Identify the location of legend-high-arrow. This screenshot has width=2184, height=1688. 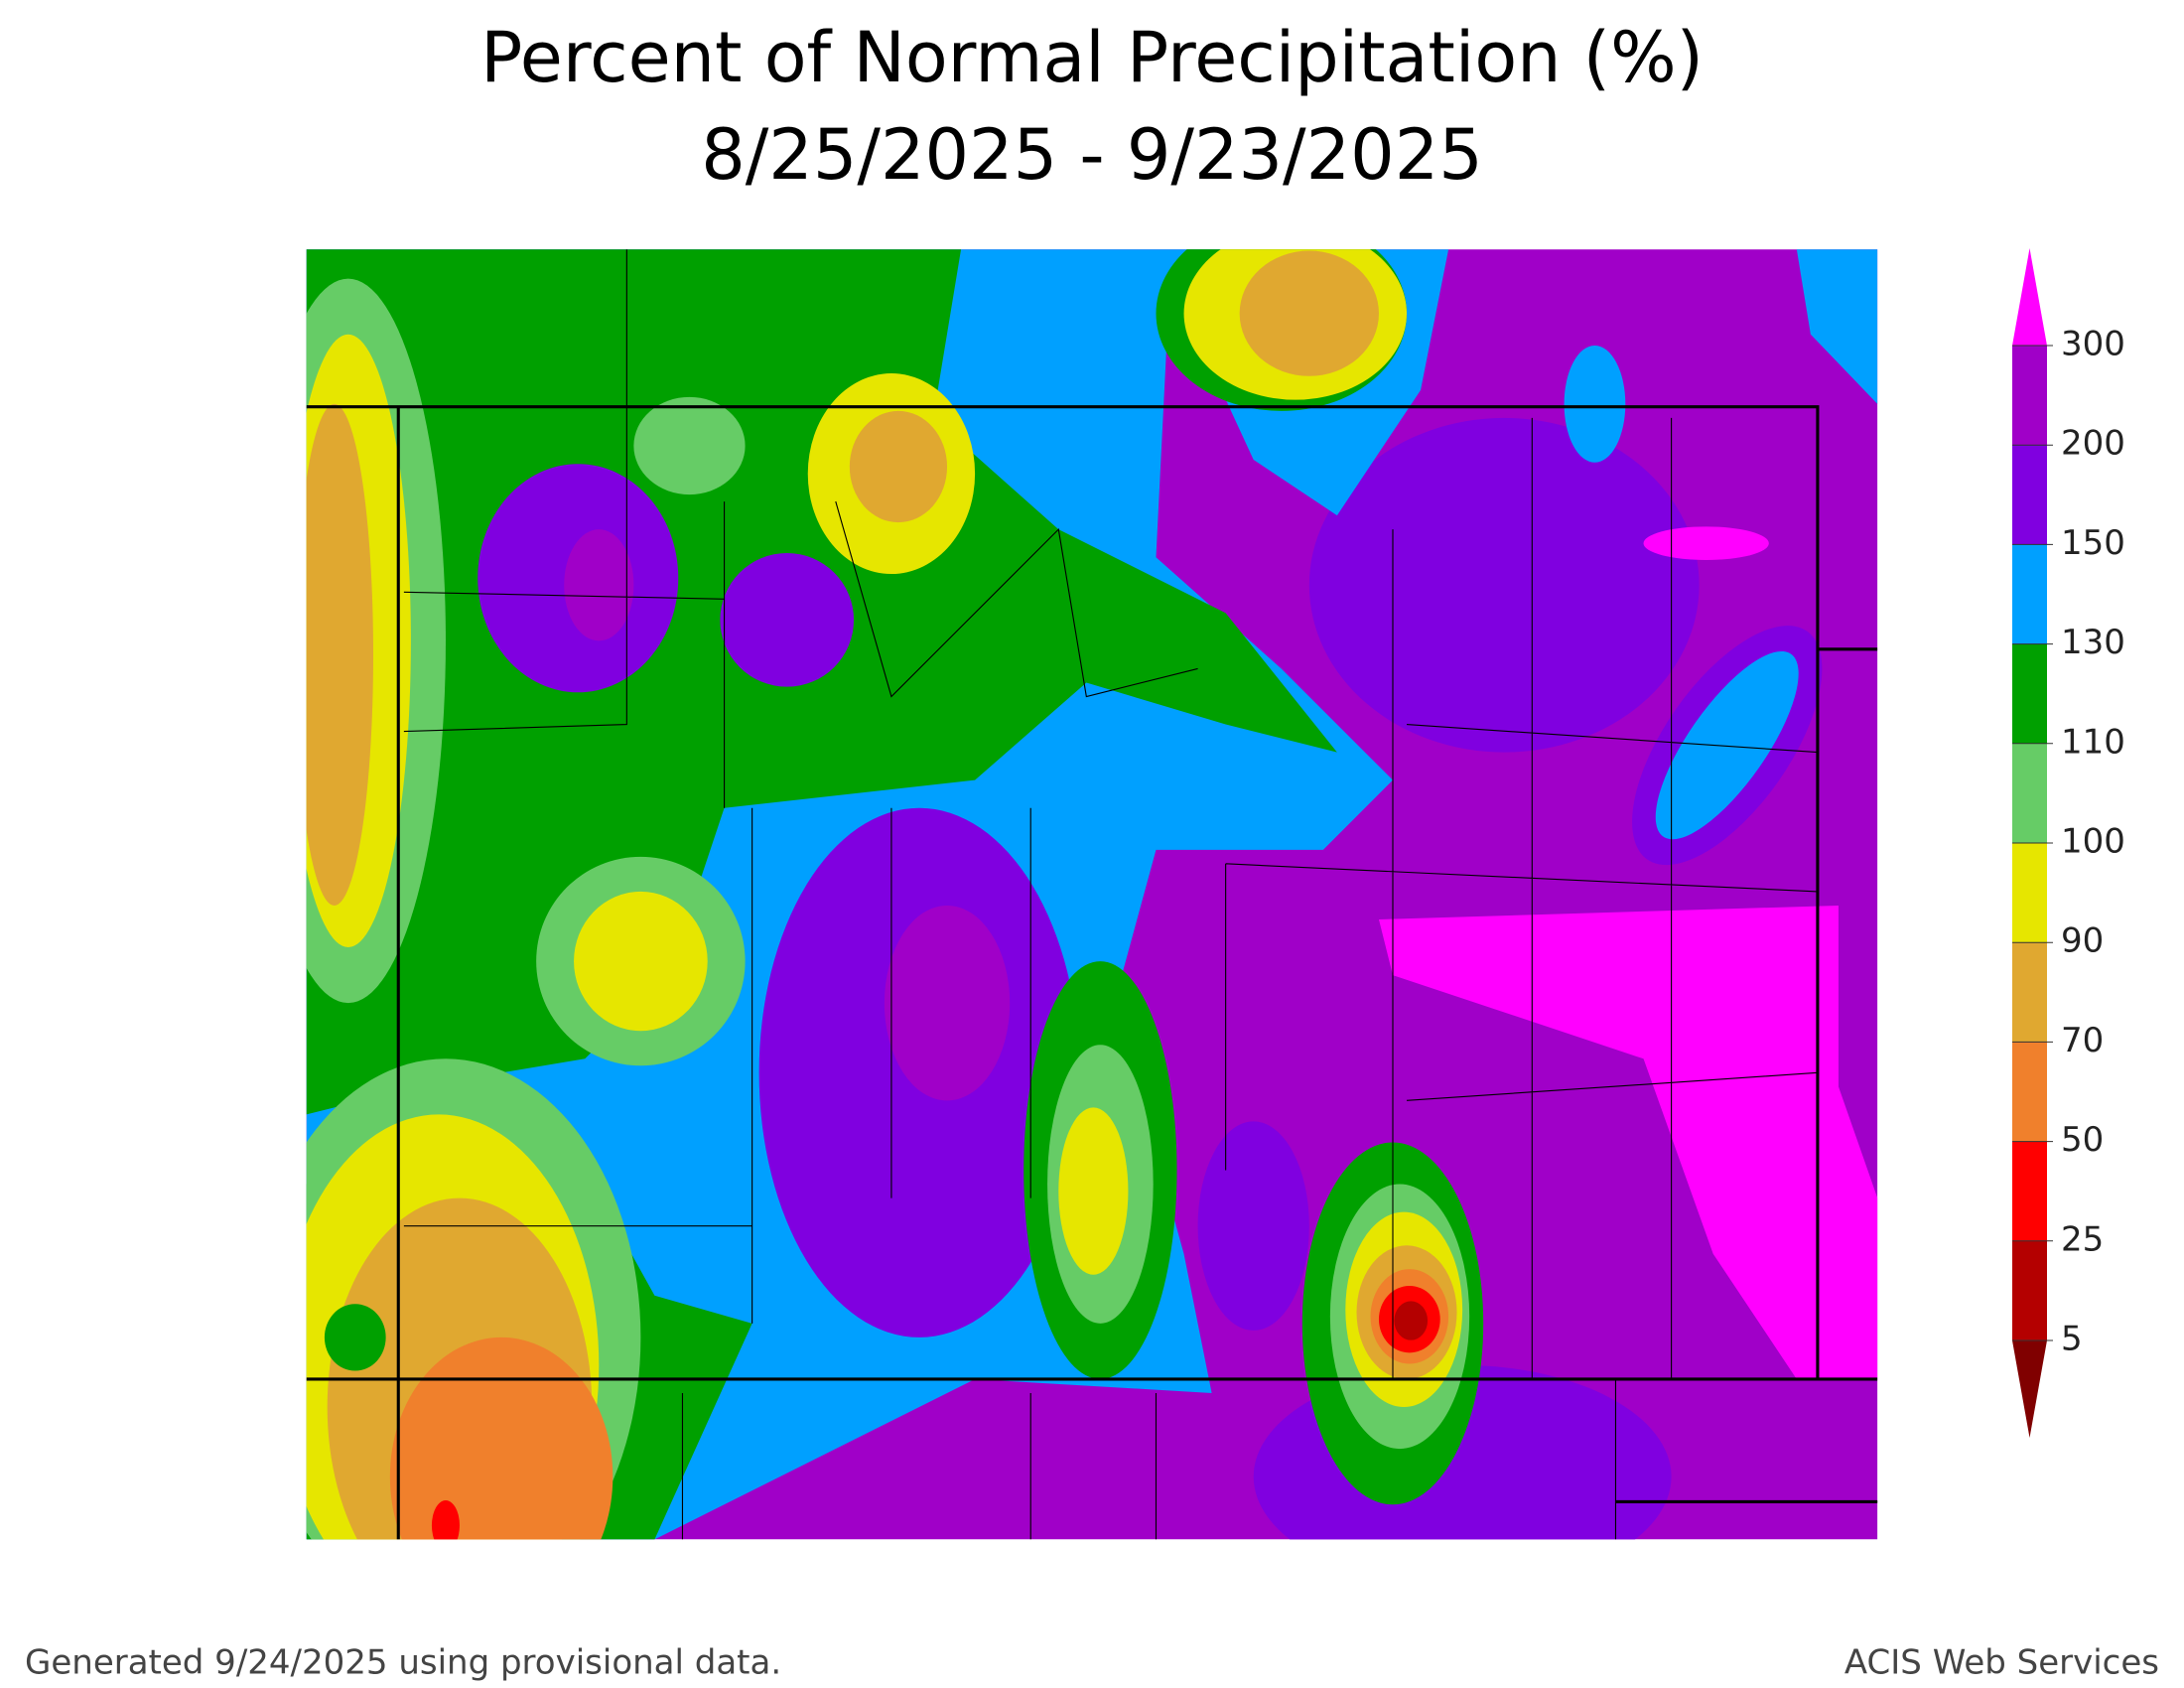
(2029, 297).